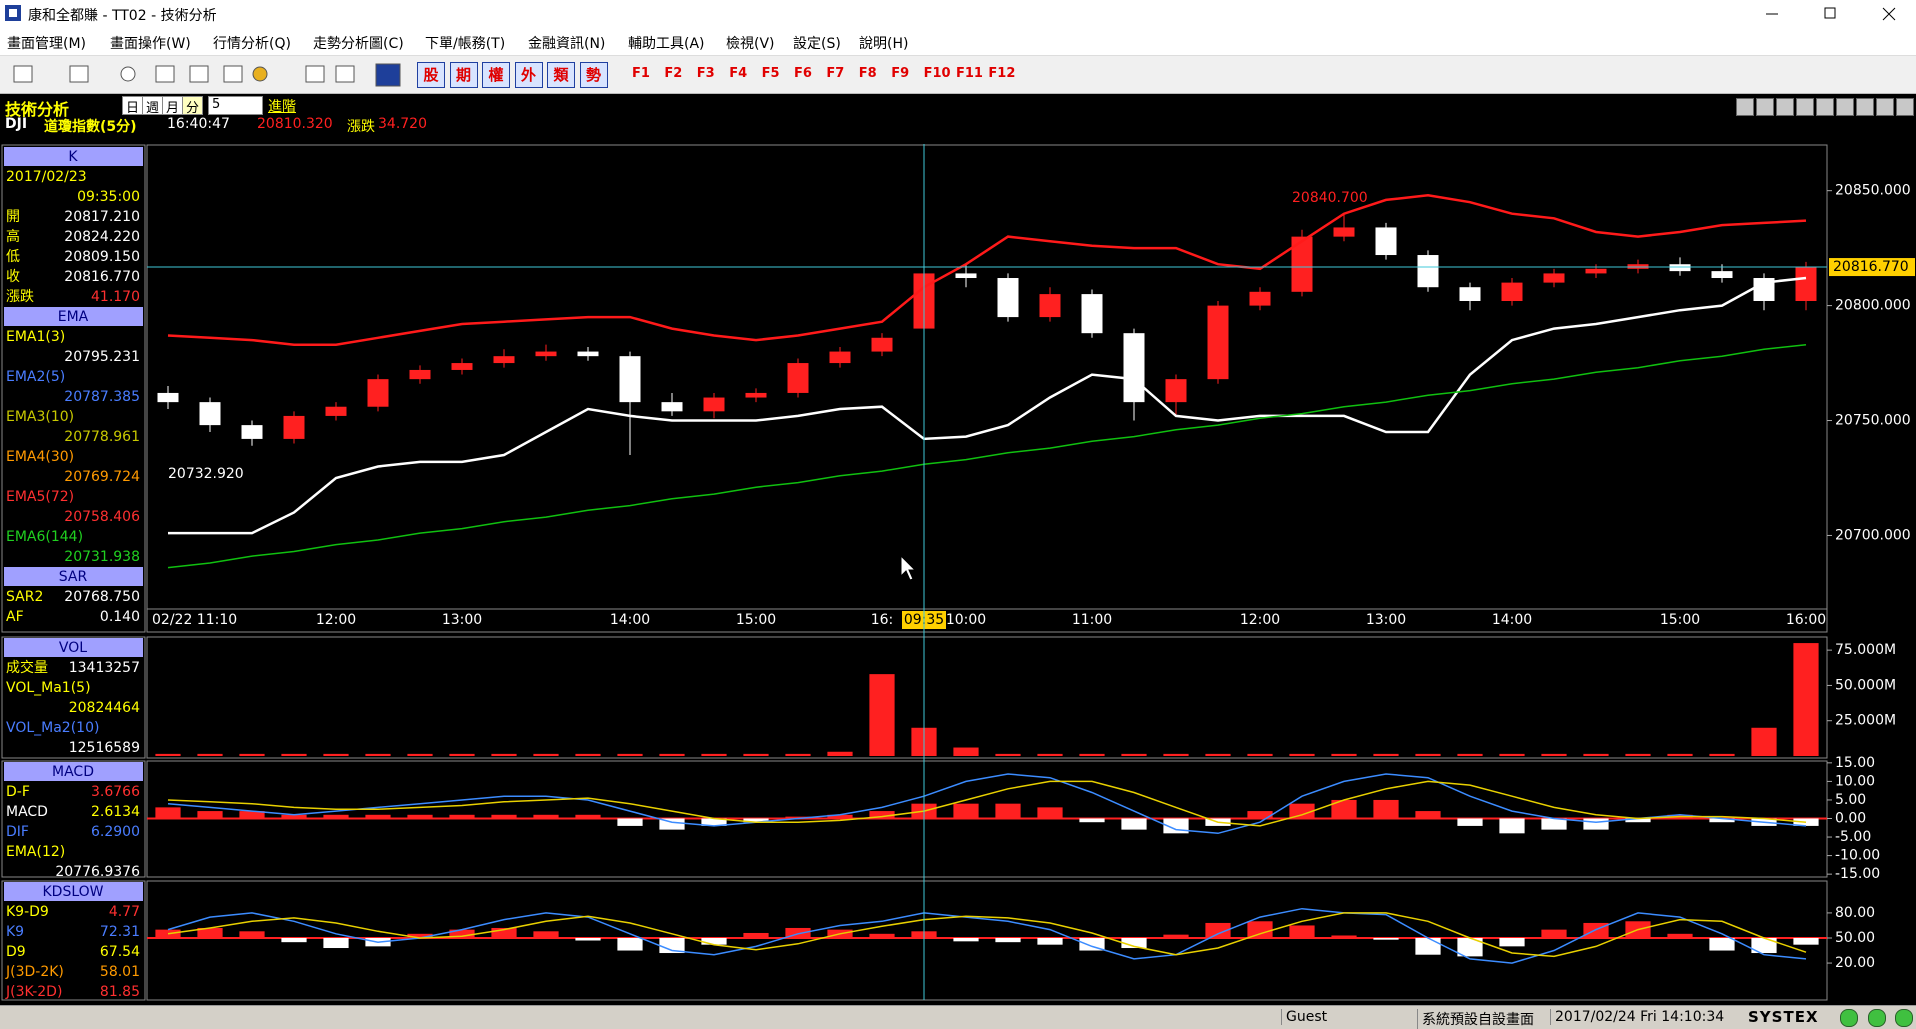 Image resolution: width=1916 pixels, height=1029 pixels. I want to click on period-button: 月, so click(172, 106).